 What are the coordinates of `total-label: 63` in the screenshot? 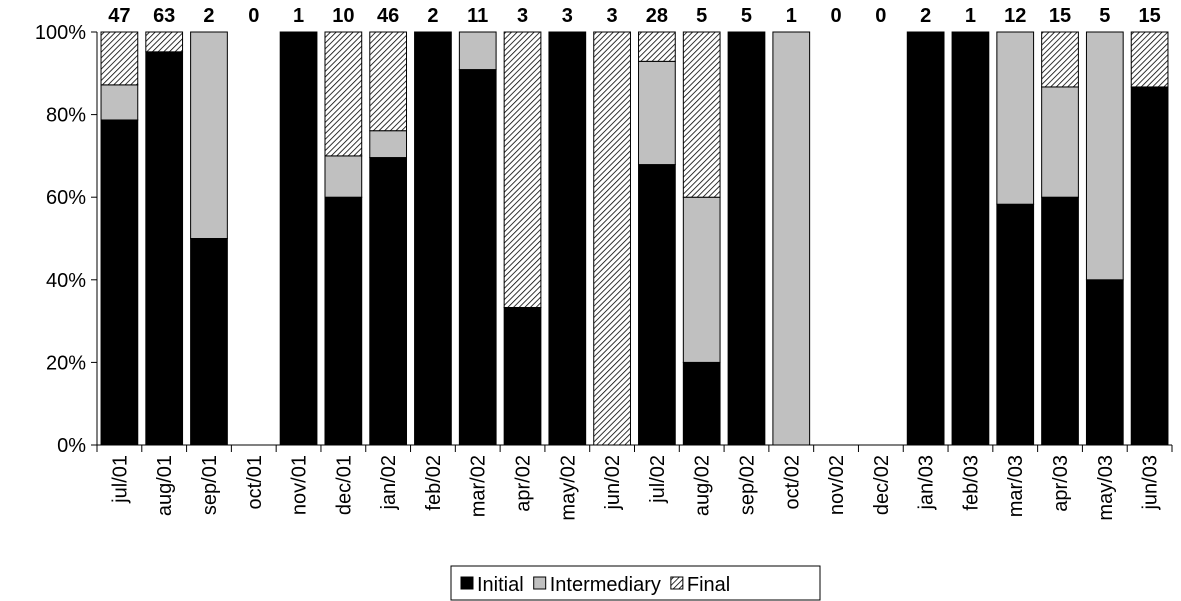 It's located at (164, 16).